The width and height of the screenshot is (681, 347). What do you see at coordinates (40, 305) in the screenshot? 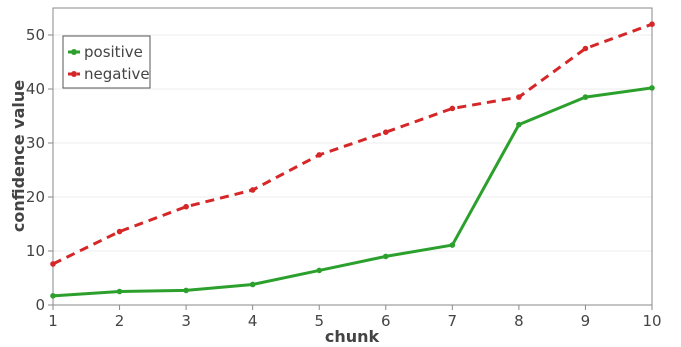
I see `y-tick-label-0: 0` at bounding box center [40, 305].